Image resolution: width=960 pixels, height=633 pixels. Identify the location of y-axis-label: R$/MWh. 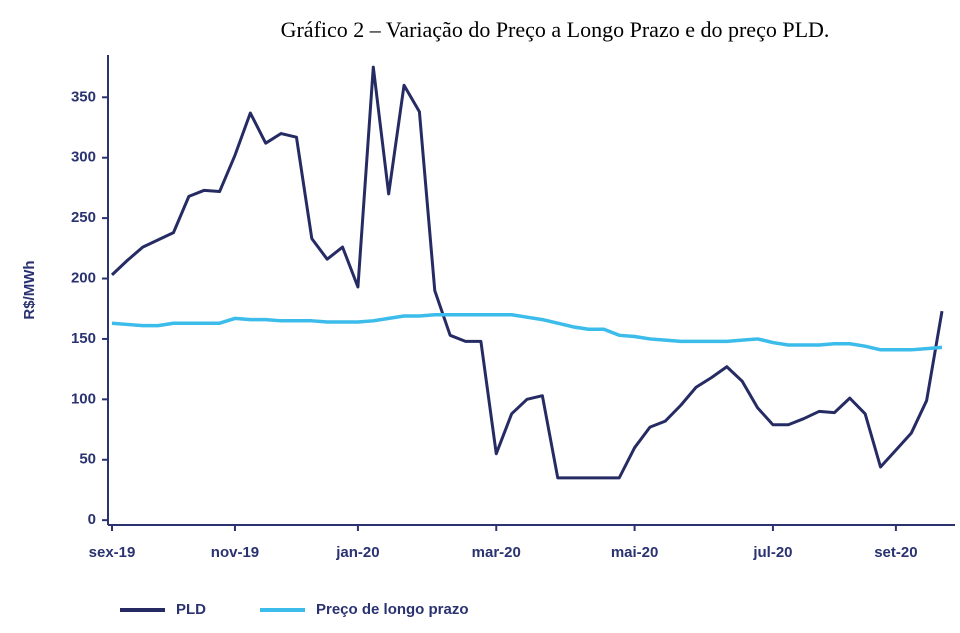
(29, 289).